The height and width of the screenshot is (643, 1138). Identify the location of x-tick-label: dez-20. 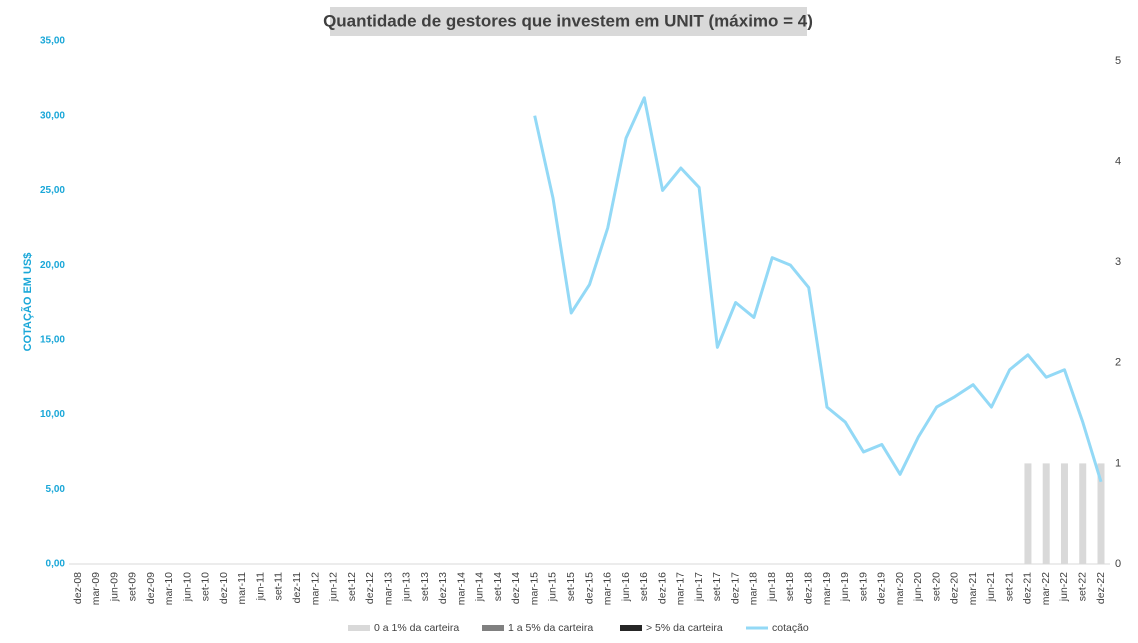
(955, 588).